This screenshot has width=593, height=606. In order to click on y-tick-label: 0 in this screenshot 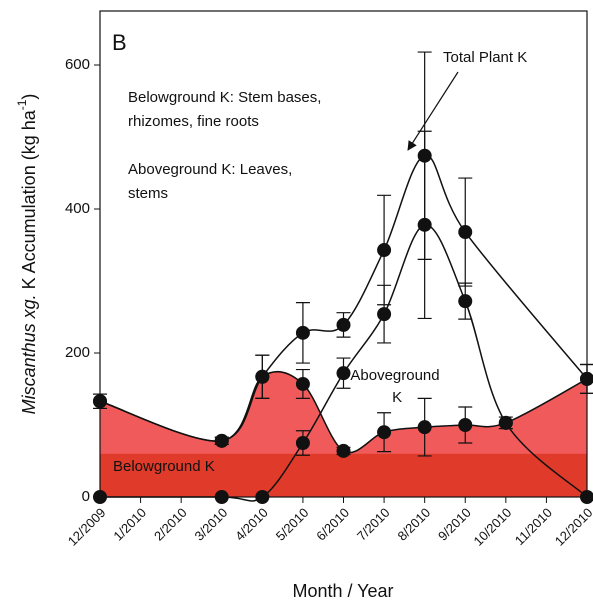, I will do `click(86, 496)`.